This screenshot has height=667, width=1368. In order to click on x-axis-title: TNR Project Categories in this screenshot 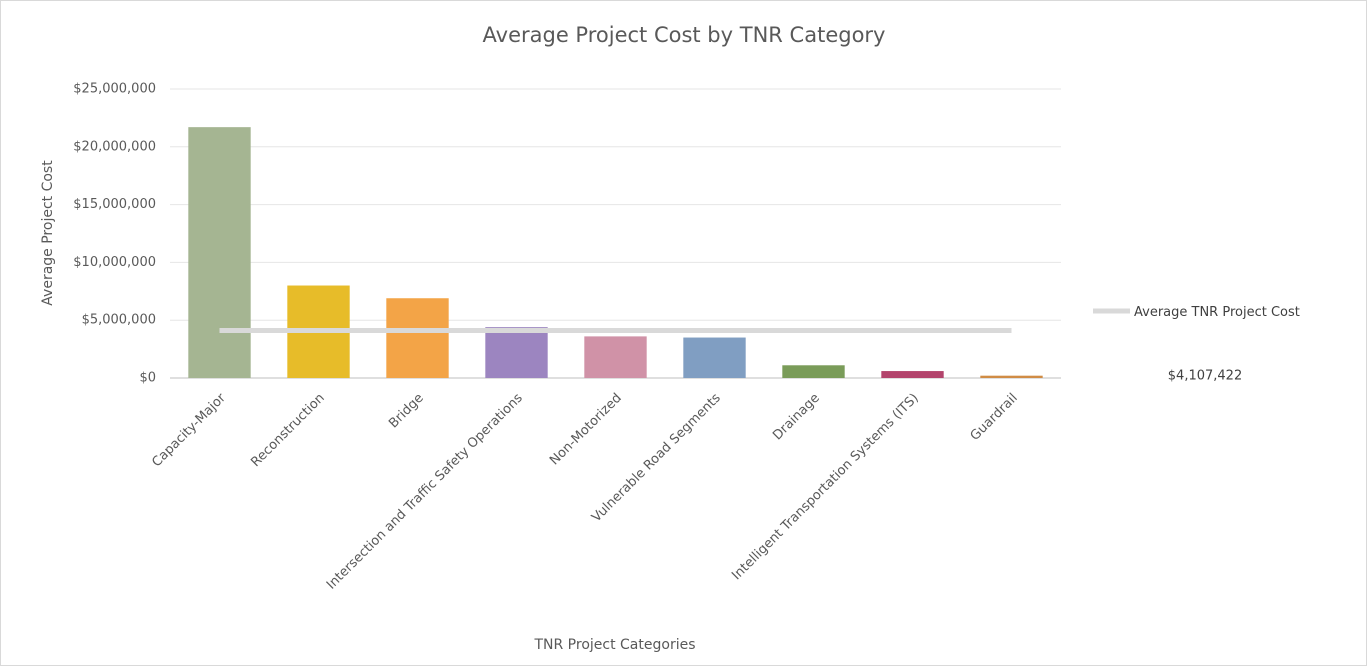, I will do `click(614, 645)`.